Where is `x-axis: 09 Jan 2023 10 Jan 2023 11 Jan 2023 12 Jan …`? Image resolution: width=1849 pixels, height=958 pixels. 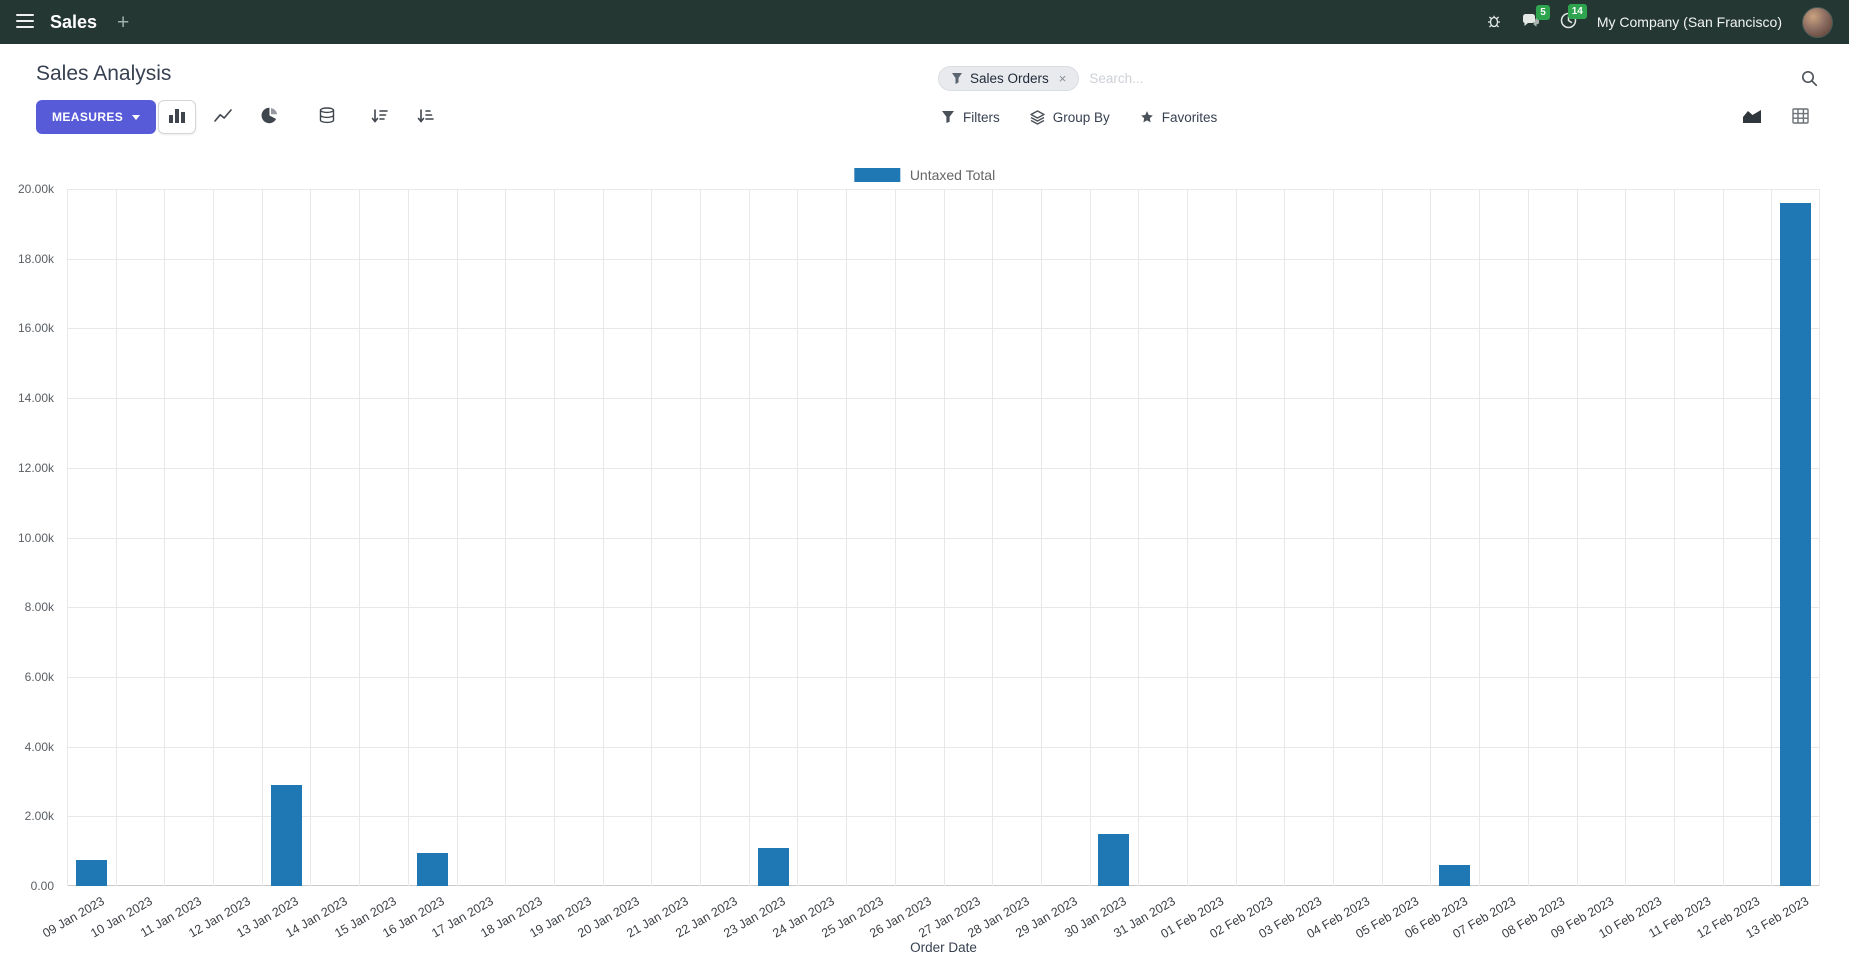 x-axis: 09 Jan 2023 10 Jan 2023 11 Jan 2023 12 Jan … is located at coordinates (930, 915).